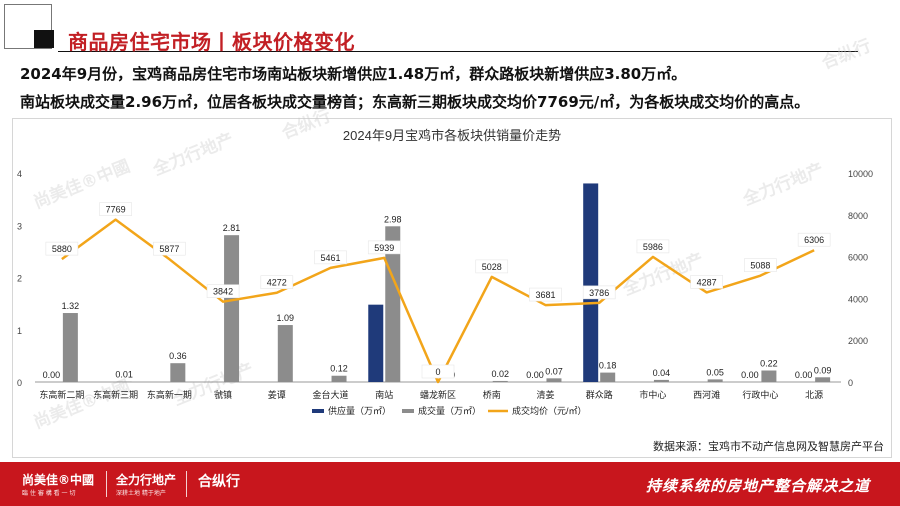  What do you see at coordinates (141, 493) in the screenshot?
I see `footer-brand-2-sub: 深耕土地 精于地产` at bounding box center [141, 493].